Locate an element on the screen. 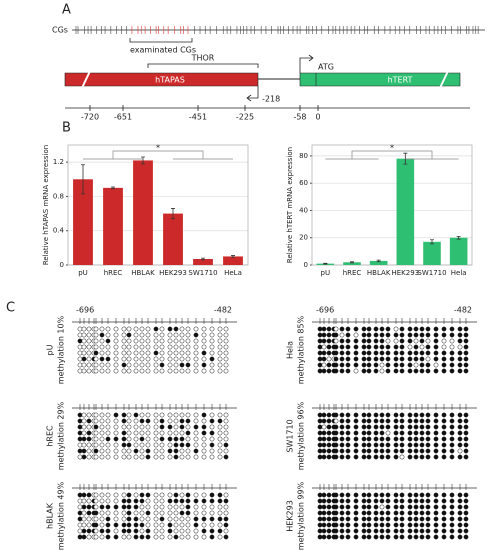 This screenshot has height=554, width=499. significance-bracket is located at coordinates (158, 155).